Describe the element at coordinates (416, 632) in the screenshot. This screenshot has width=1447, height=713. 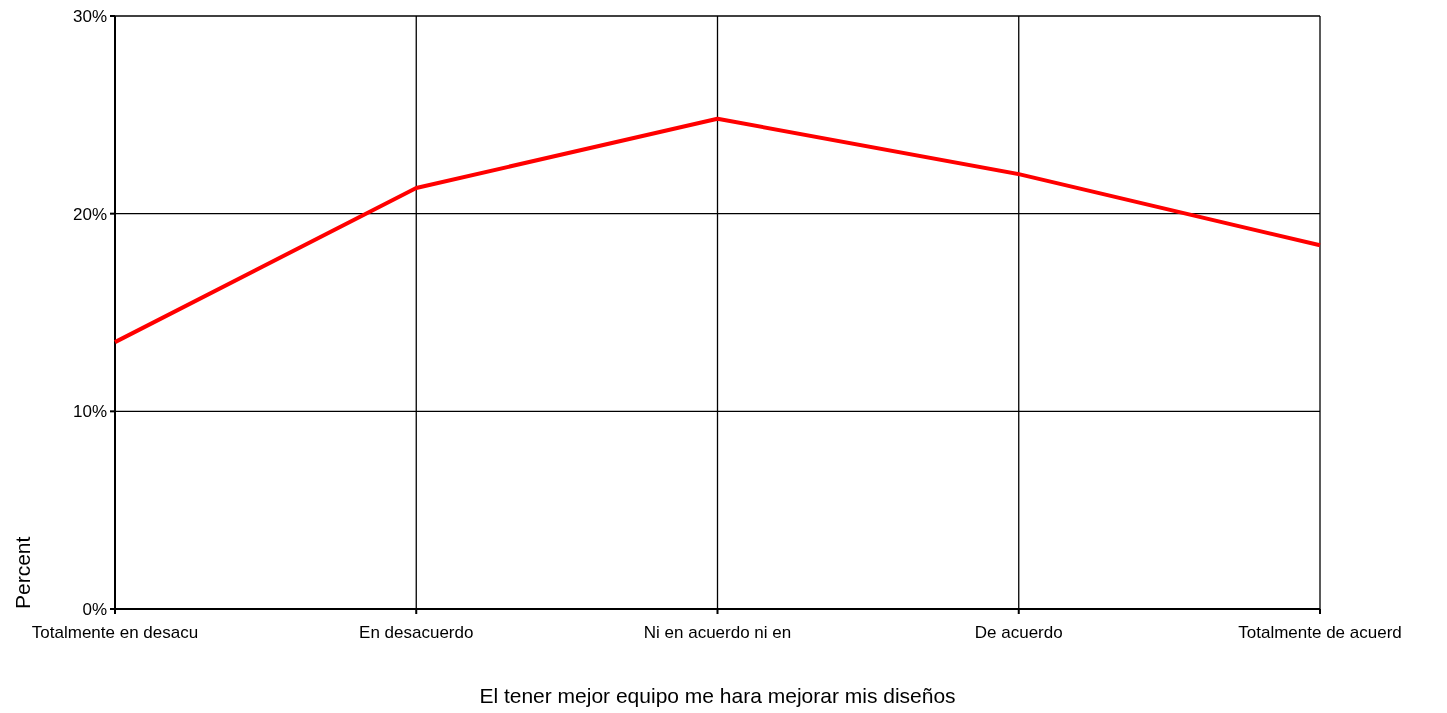
I see `x-tick-label: En desacuerdo` at that location.